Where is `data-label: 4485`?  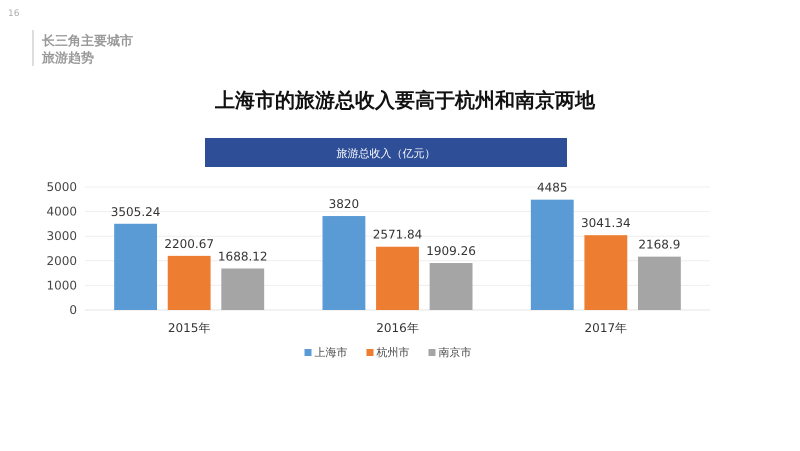
data-label: 4485 is located at coordinates (552, 187).